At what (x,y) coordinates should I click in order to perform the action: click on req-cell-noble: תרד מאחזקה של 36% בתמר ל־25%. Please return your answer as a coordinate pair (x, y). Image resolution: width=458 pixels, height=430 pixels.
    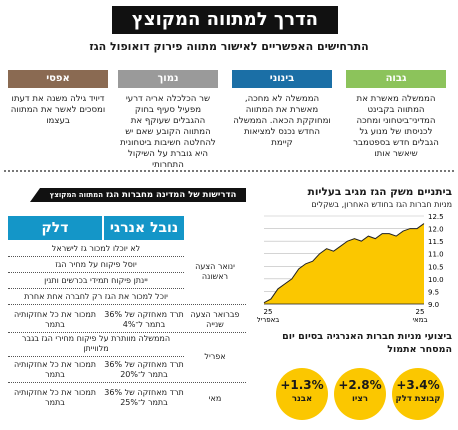
    Looking at the image, I should click on (144, 397).